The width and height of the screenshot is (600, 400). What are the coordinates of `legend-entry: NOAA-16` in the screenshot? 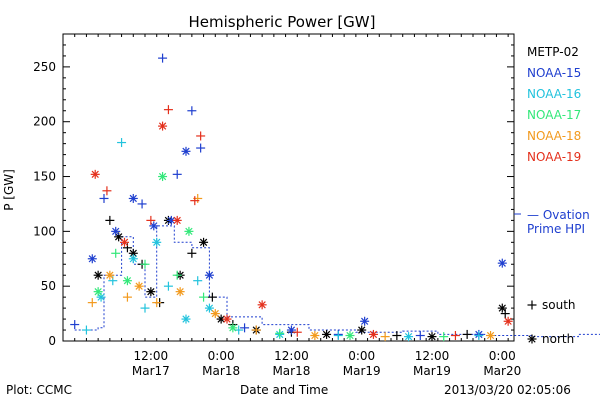 It's located at (554, 94).